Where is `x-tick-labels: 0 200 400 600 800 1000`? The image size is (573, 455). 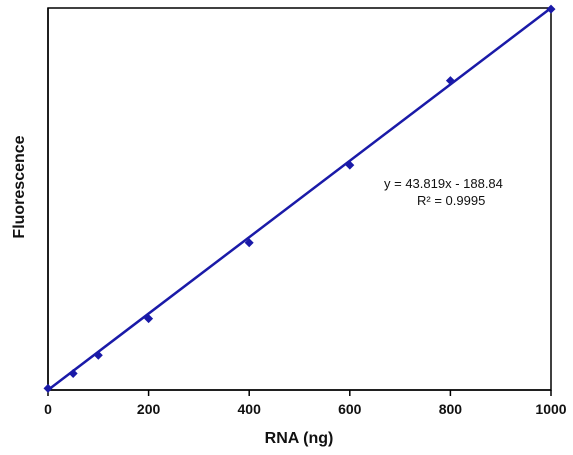
x-tick-labels: 0 200 400 600 800 1000 is located at coordinates (305, 409).